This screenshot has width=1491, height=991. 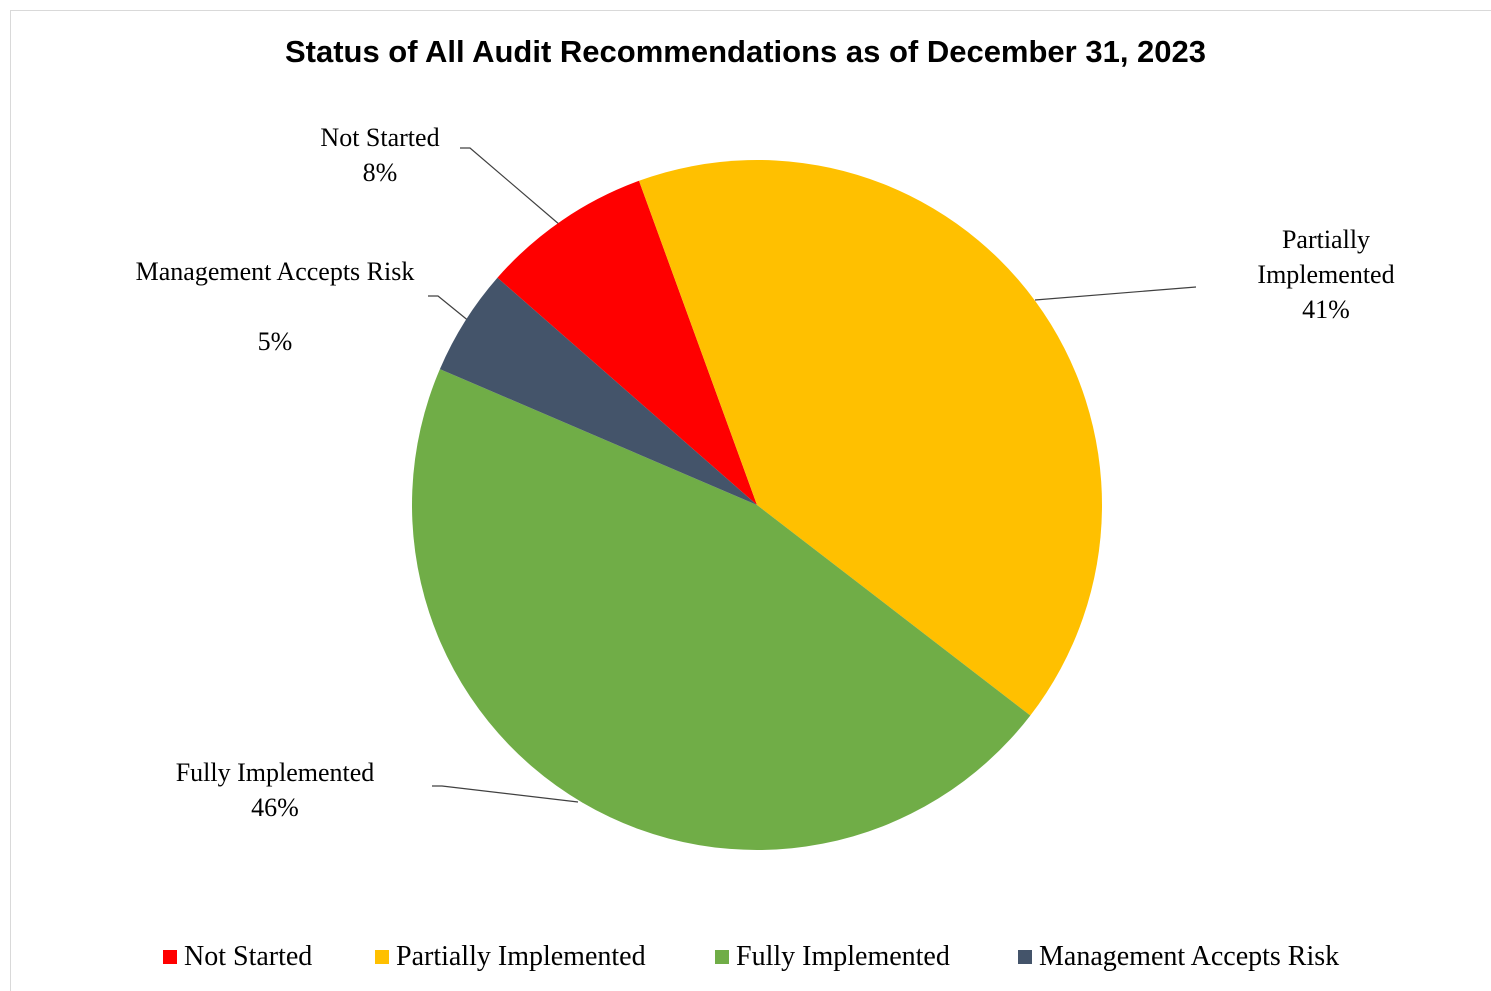 What do you see at coordinates (380, 172) in the screenshot?
I see `data-label-value: 8%` at bounding box center [380, 172].